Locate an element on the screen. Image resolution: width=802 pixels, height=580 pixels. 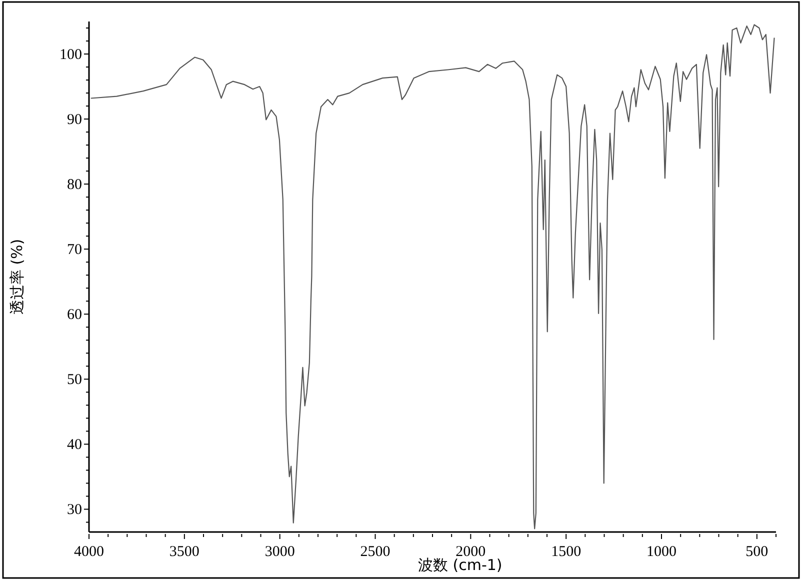
x-tick-label: 2500 is located at coordinates (375, 552).